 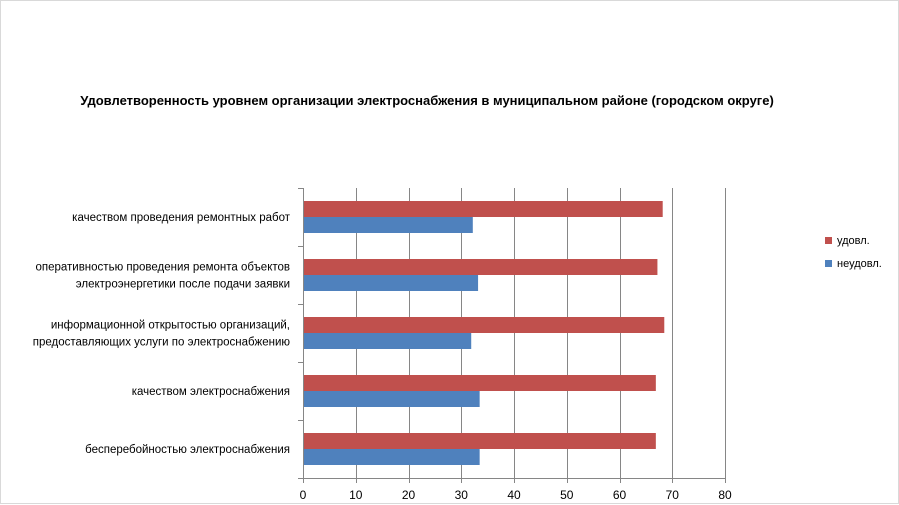 I want to click on x-tick-label: 60, so click(x=620, y=495).